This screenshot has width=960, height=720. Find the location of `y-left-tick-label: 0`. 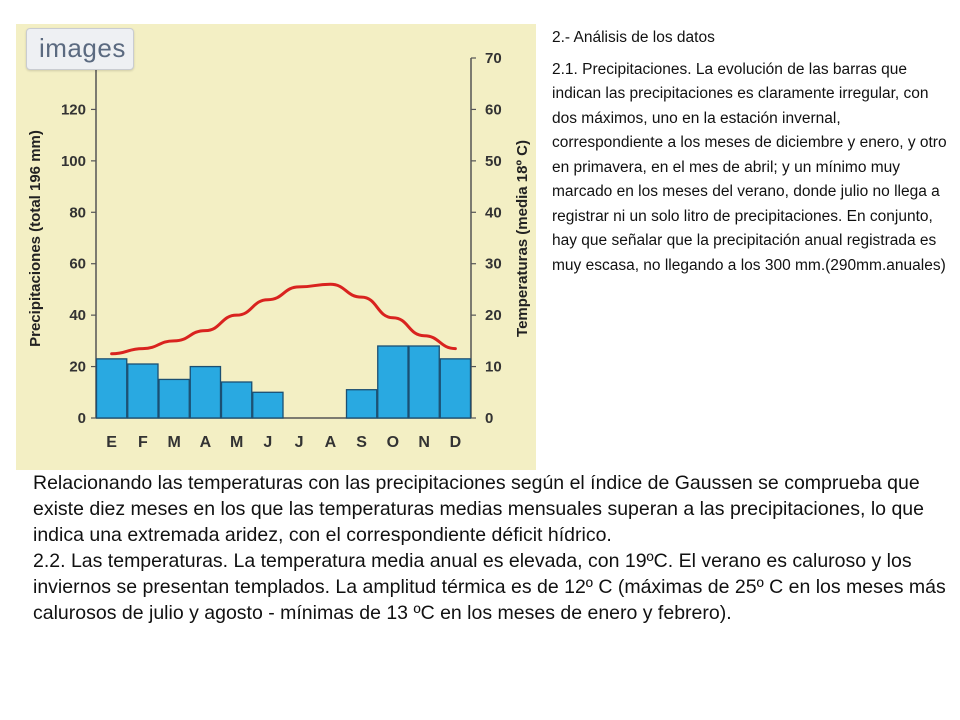

y-left-tick-label: 0 is located at coordinates (82, 418).